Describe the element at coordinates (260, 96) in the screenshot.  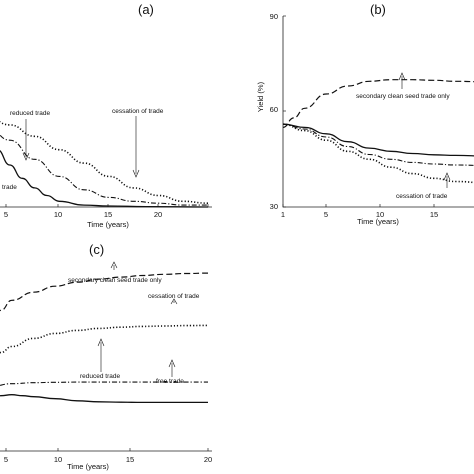
I see `panel-b-ylabel: Yield (%)` at that location.